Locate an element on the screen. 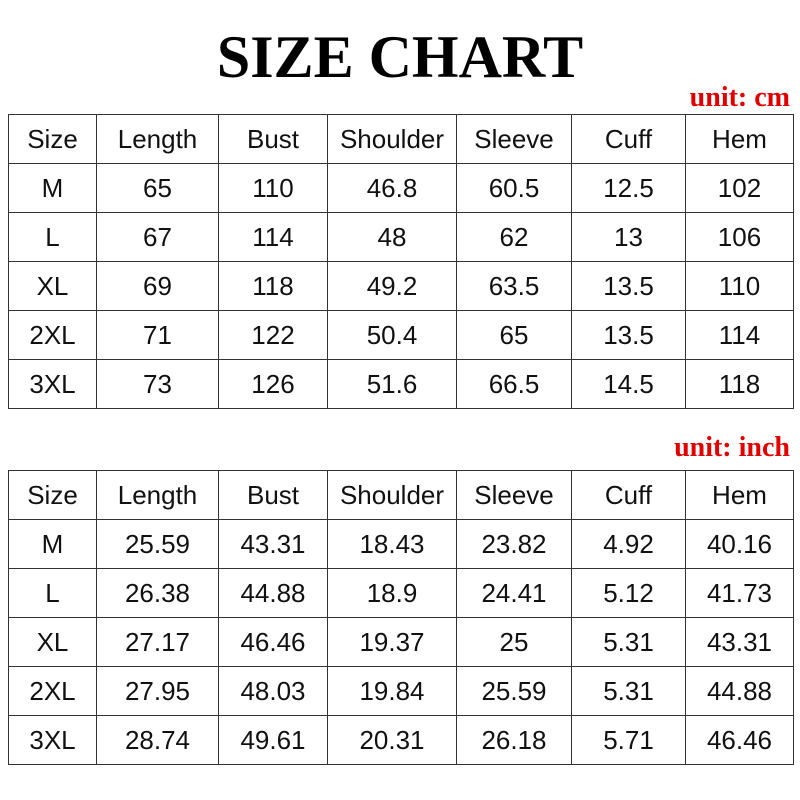 The width and height of the screenshot is (800, 800). table-cell: 62 is located at coordinates (514, 237).